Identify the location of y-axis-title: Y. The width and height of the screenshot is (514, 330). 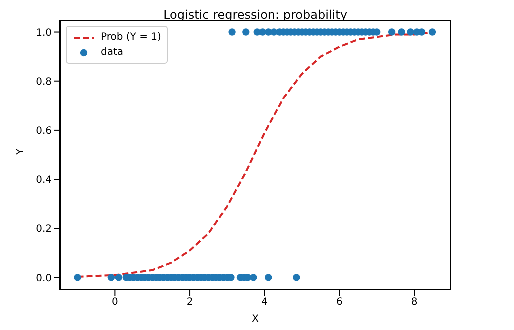
(21, 152).